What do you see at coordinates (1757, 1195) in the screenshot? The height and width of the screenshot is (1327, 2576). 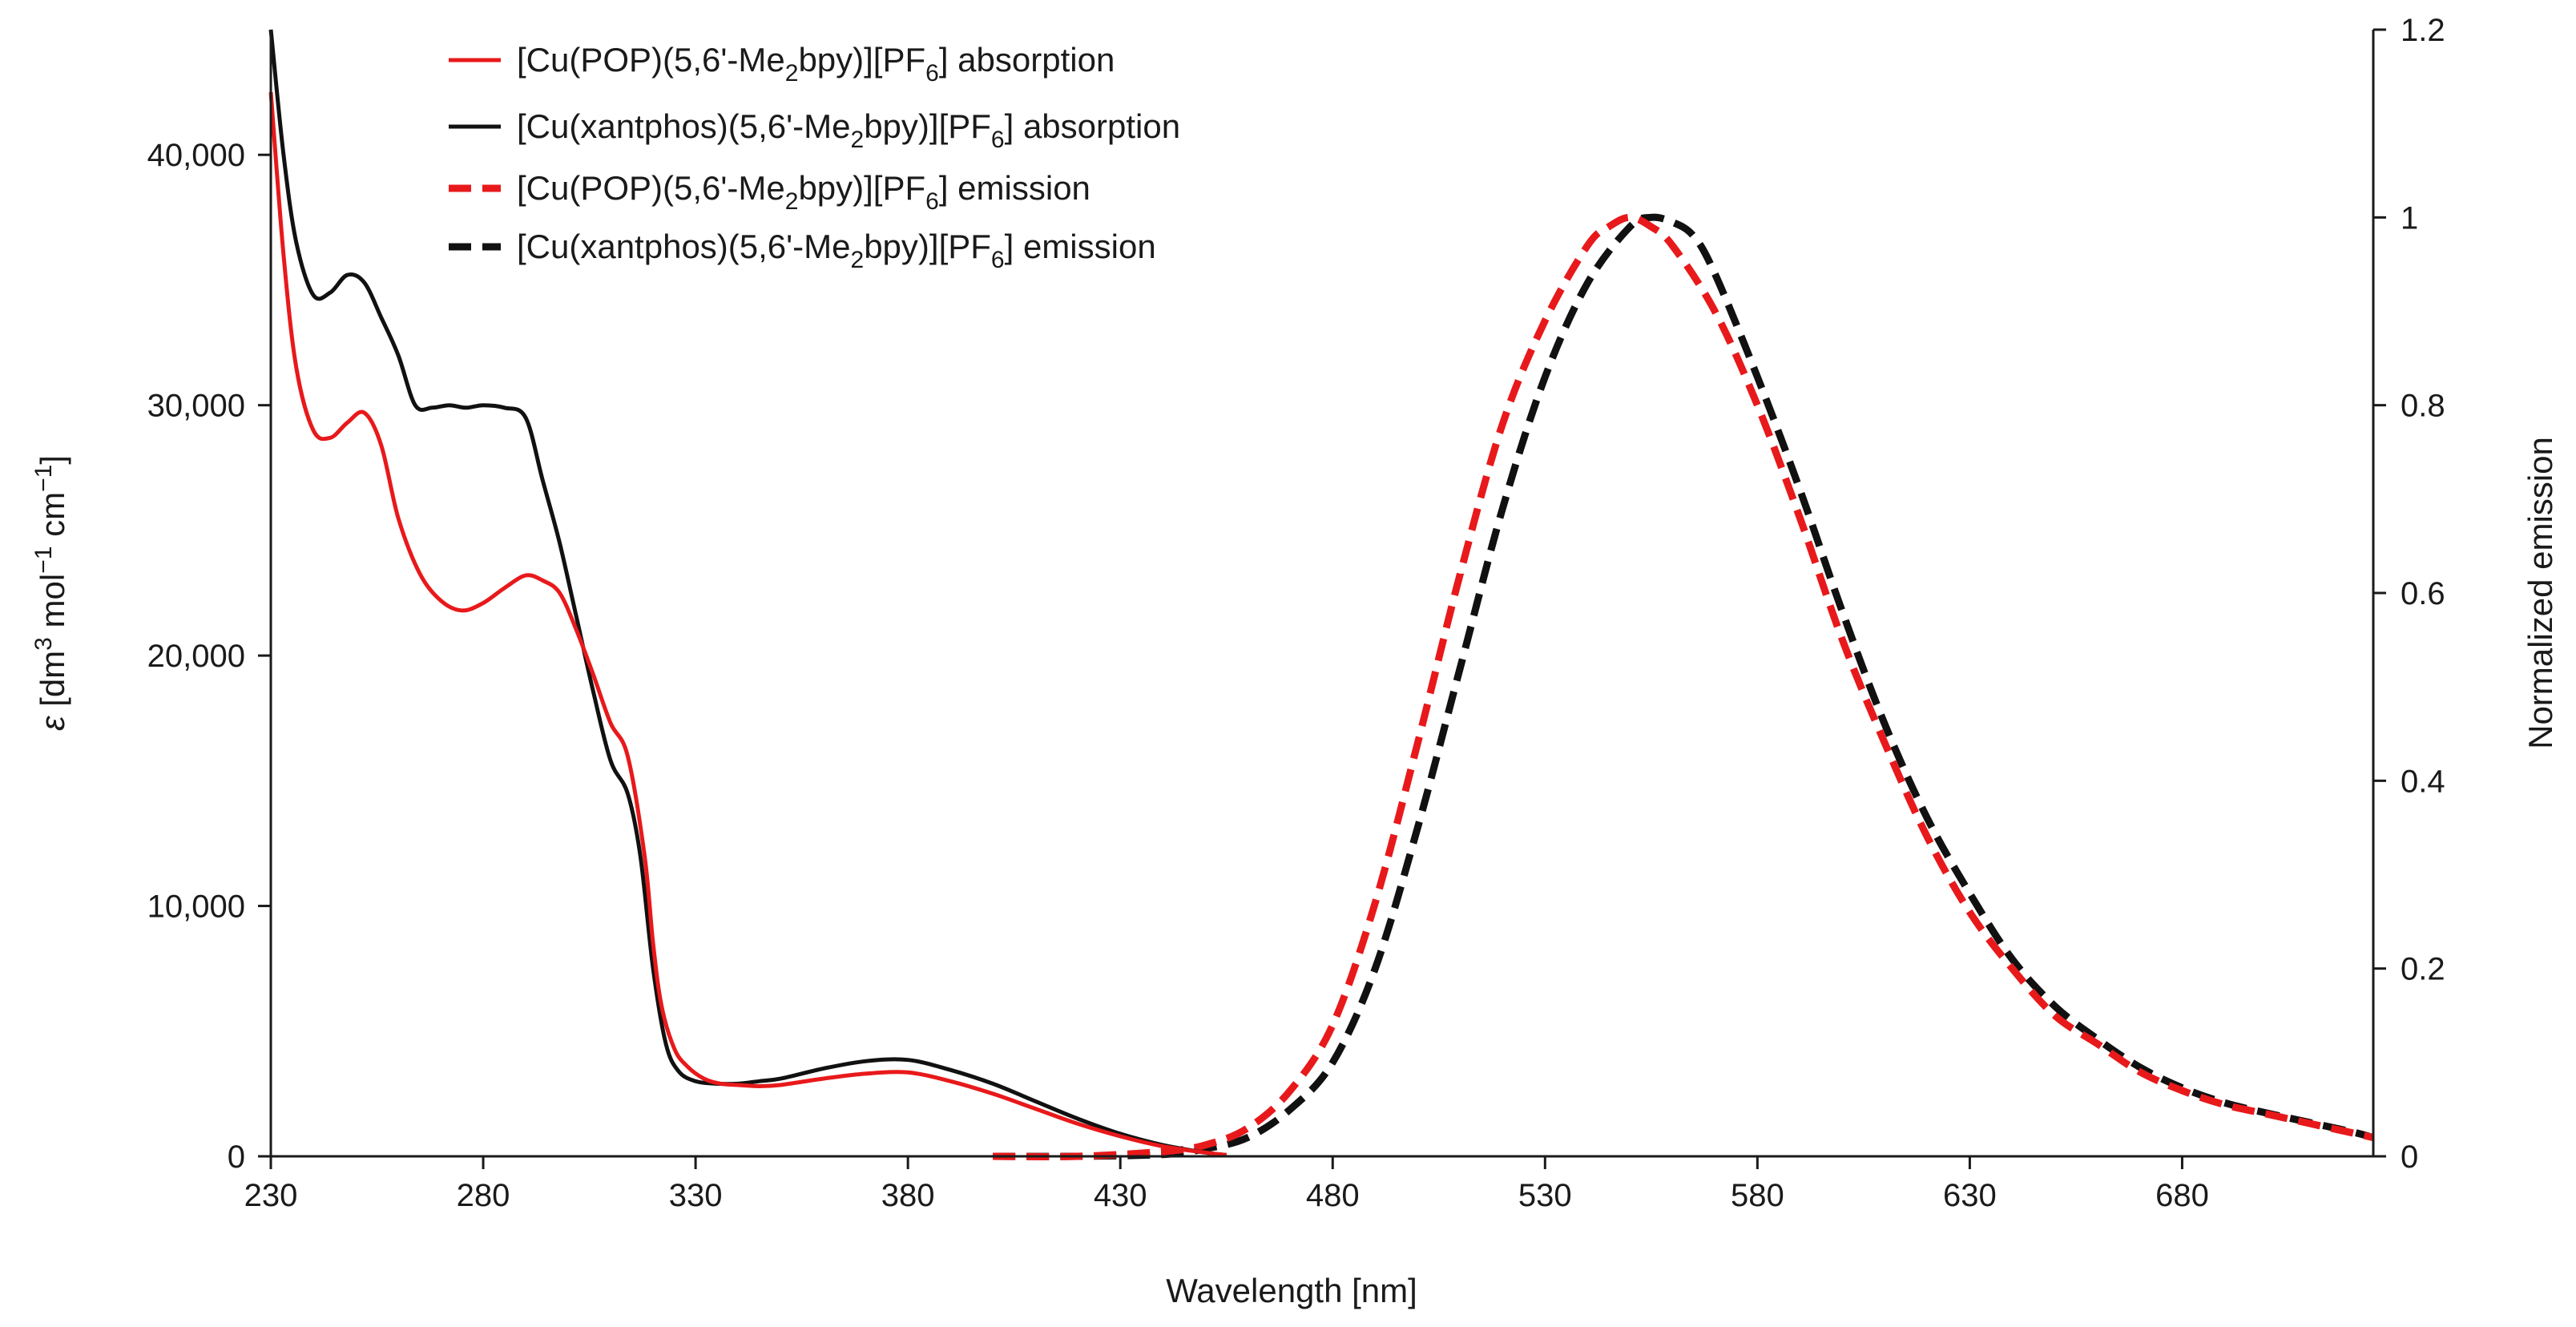 I see `x-tick-label: 580` at bounding box center [1757, 1195].